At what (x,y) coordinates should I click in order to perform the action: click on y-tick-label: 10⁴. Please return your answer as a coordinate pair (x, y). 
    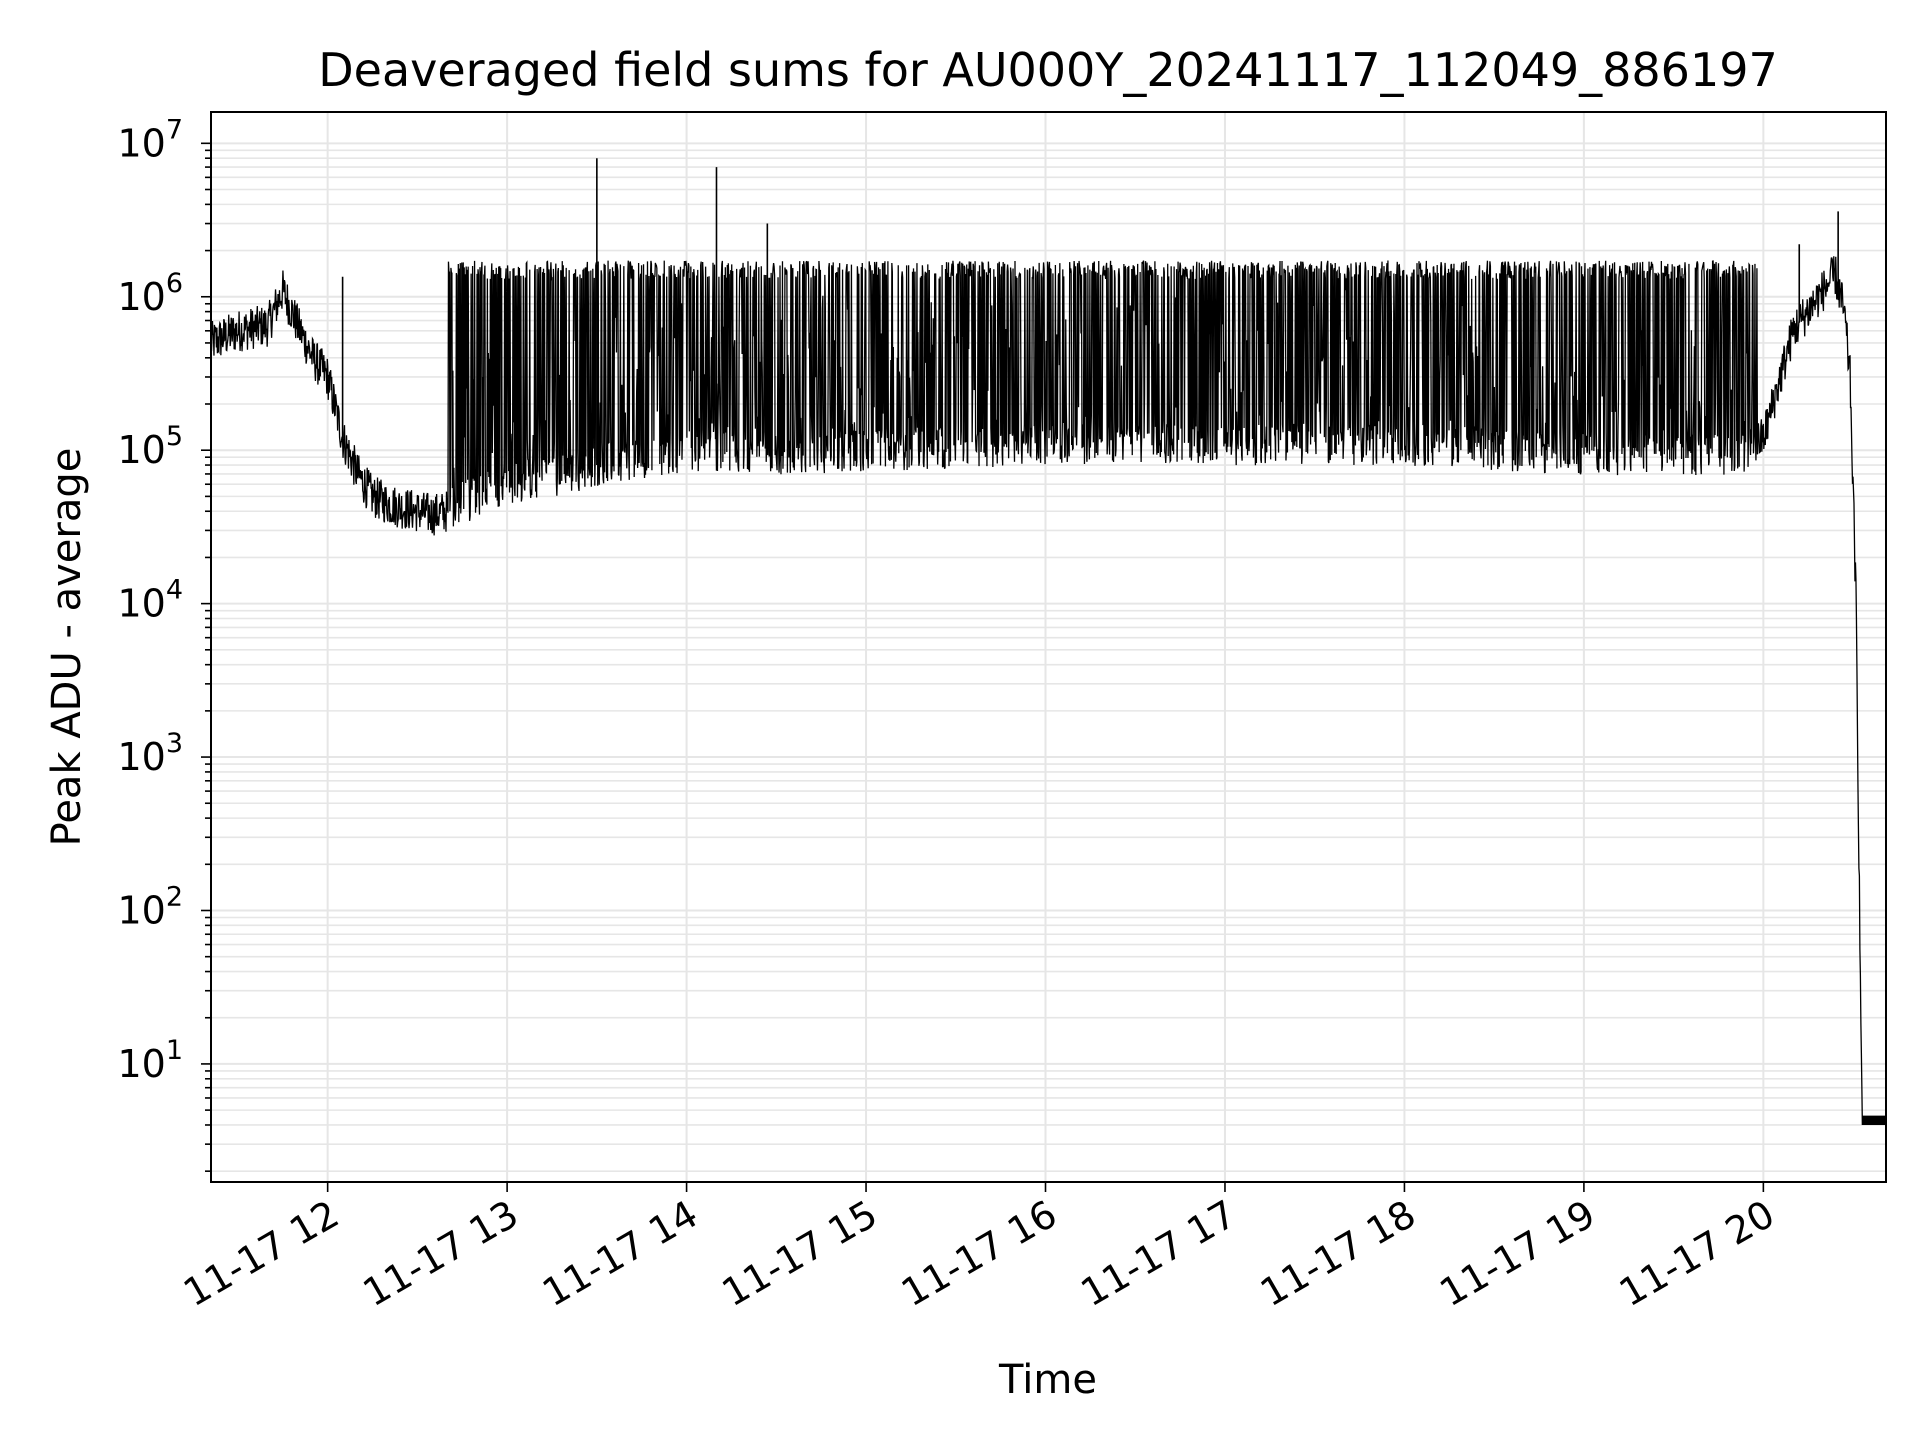
    Looking at the image, I should click on (150, 600).